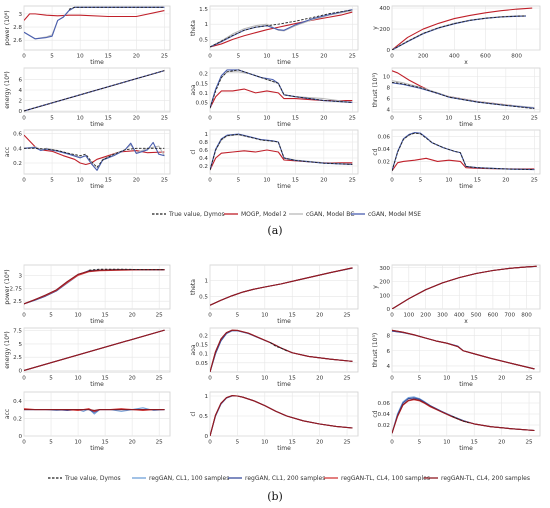  I want to click on subplot-a-3: 0 200 400 600 800 0 200 400 x y, so click(456, 35).